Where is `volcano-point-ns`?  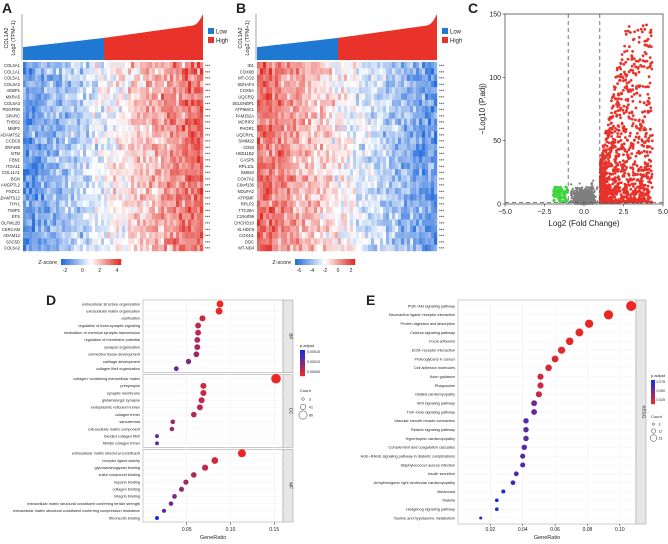
volcano-point-ns is located at coordinates (592, 203).